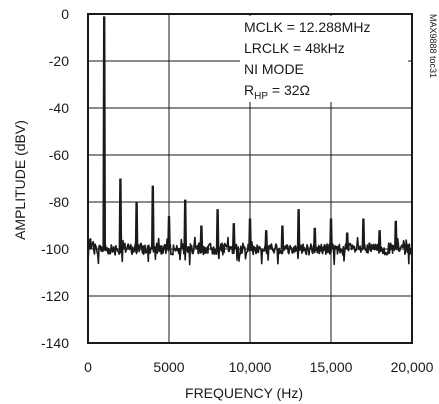 Image resolution: width=439 pixels, height=404 pixels. What do you see at coordinates (331, 367) in the screenshot?
I see `x-tick-label: 15,000` at bounding box center [331, 367].